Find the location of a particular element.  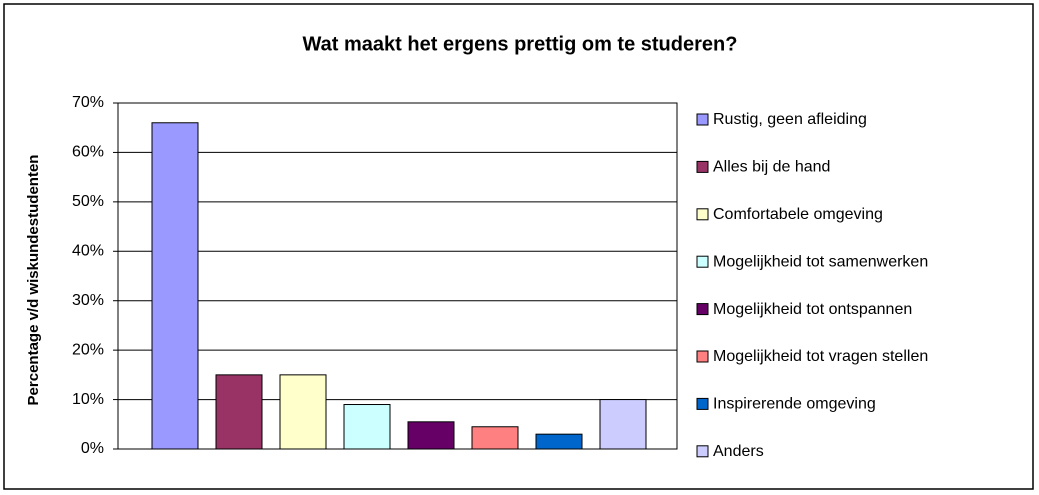

legend-label: Mogelijkheid tot vragen stellen is located at coordinates (820, 356).